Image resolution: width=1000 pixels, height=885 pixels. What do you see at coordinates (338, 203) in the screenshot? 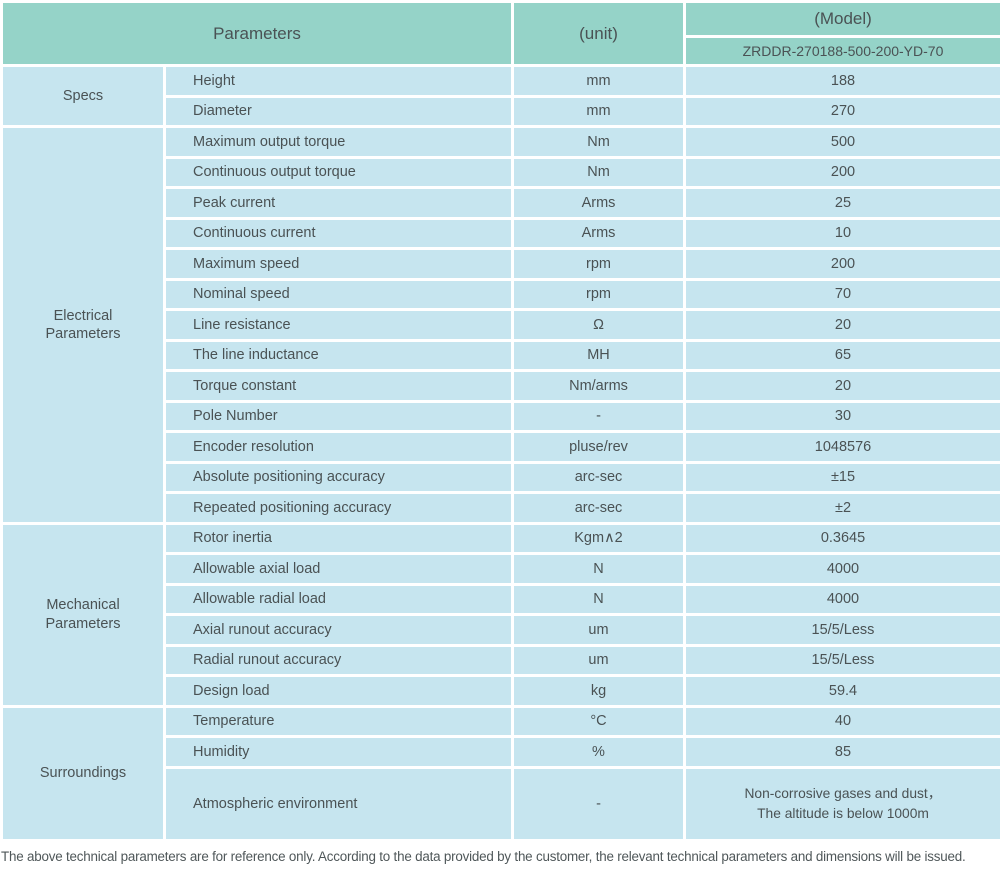
I see `param-cell: Peak current` at bounding box center [338, 203].